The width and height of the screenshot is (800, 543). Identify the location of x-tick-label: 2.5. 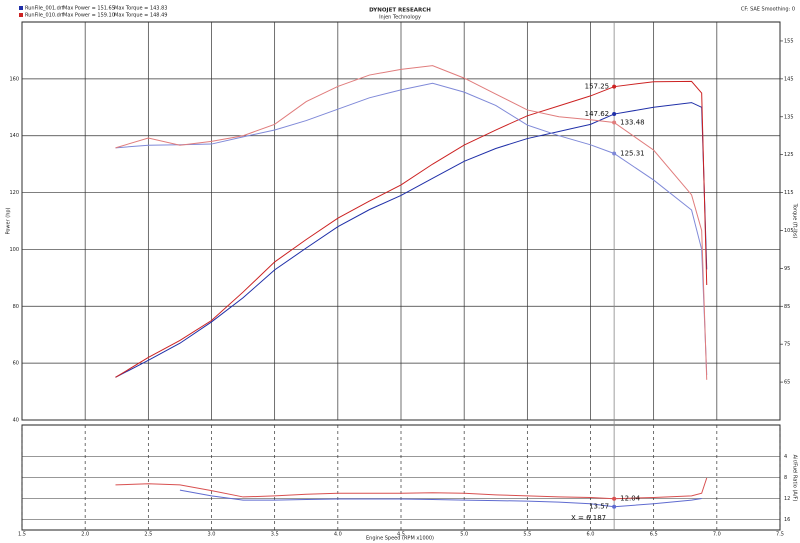
(148, 535).